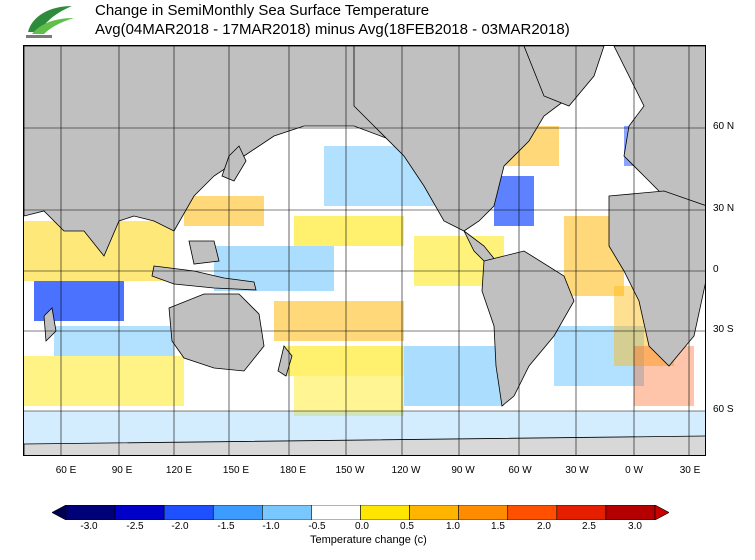 The image size is (755, 560). Describe the element at coordinates (634, 470) in the screenshot. I see `lon-label-0w: 0 W` at that location.